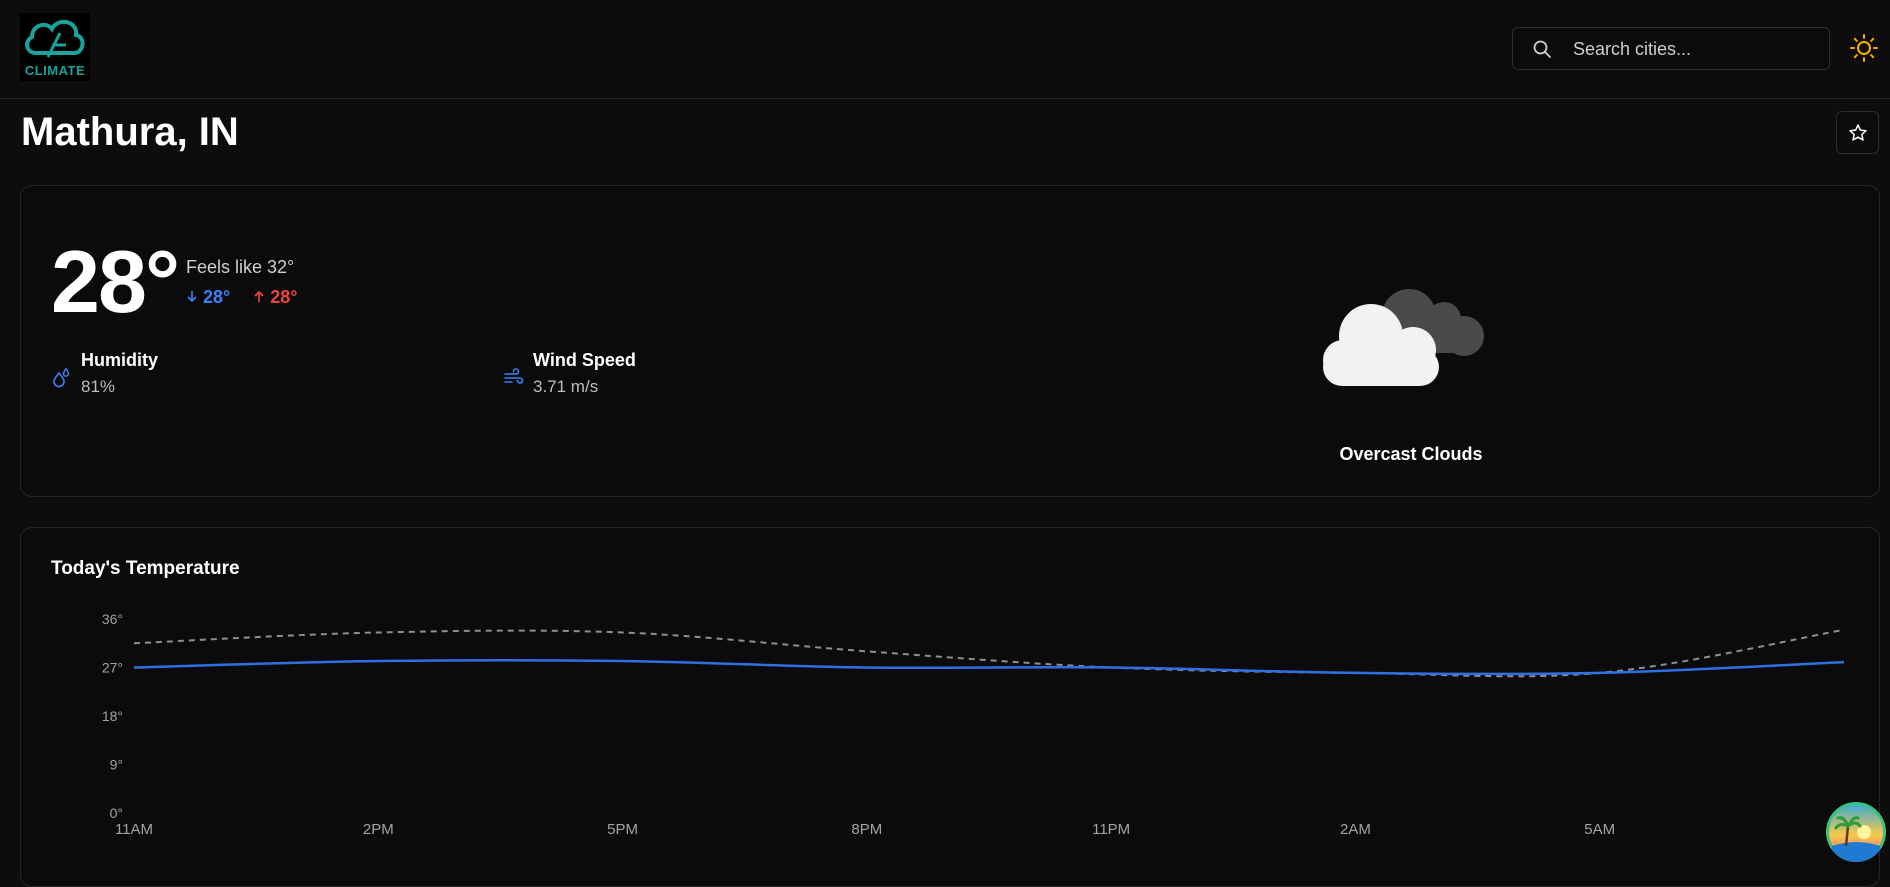 The image size is (1890, 887). I want to click on droplets-icon, so click(61, 377).